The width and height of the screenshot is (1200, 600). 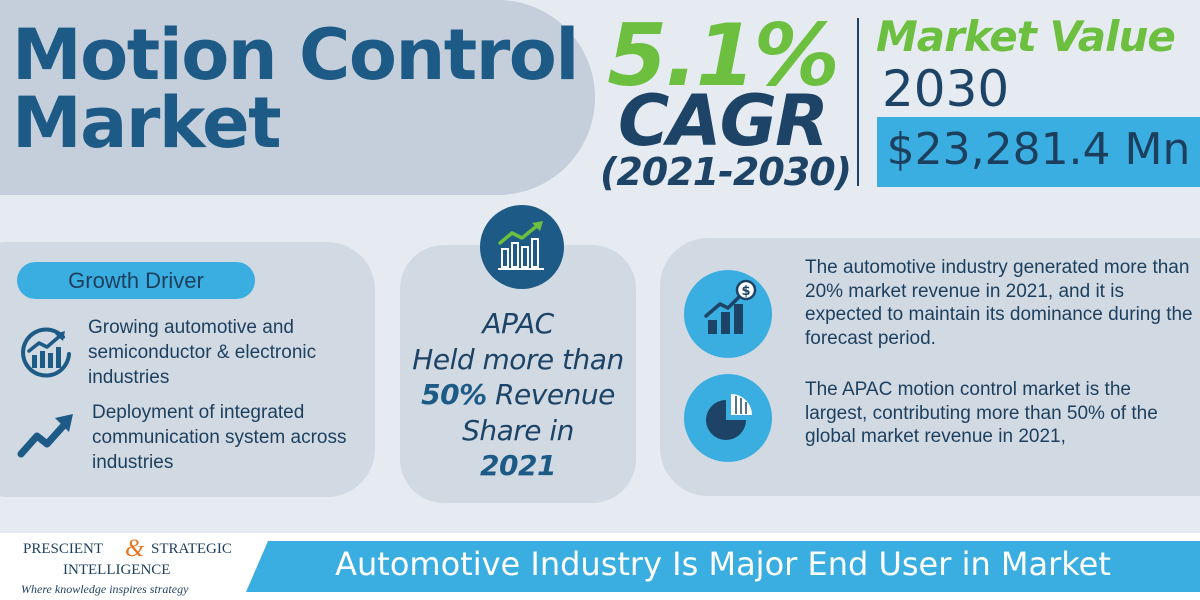 I want to click on apac-share-value: 50%, so click(x=454, y=394).